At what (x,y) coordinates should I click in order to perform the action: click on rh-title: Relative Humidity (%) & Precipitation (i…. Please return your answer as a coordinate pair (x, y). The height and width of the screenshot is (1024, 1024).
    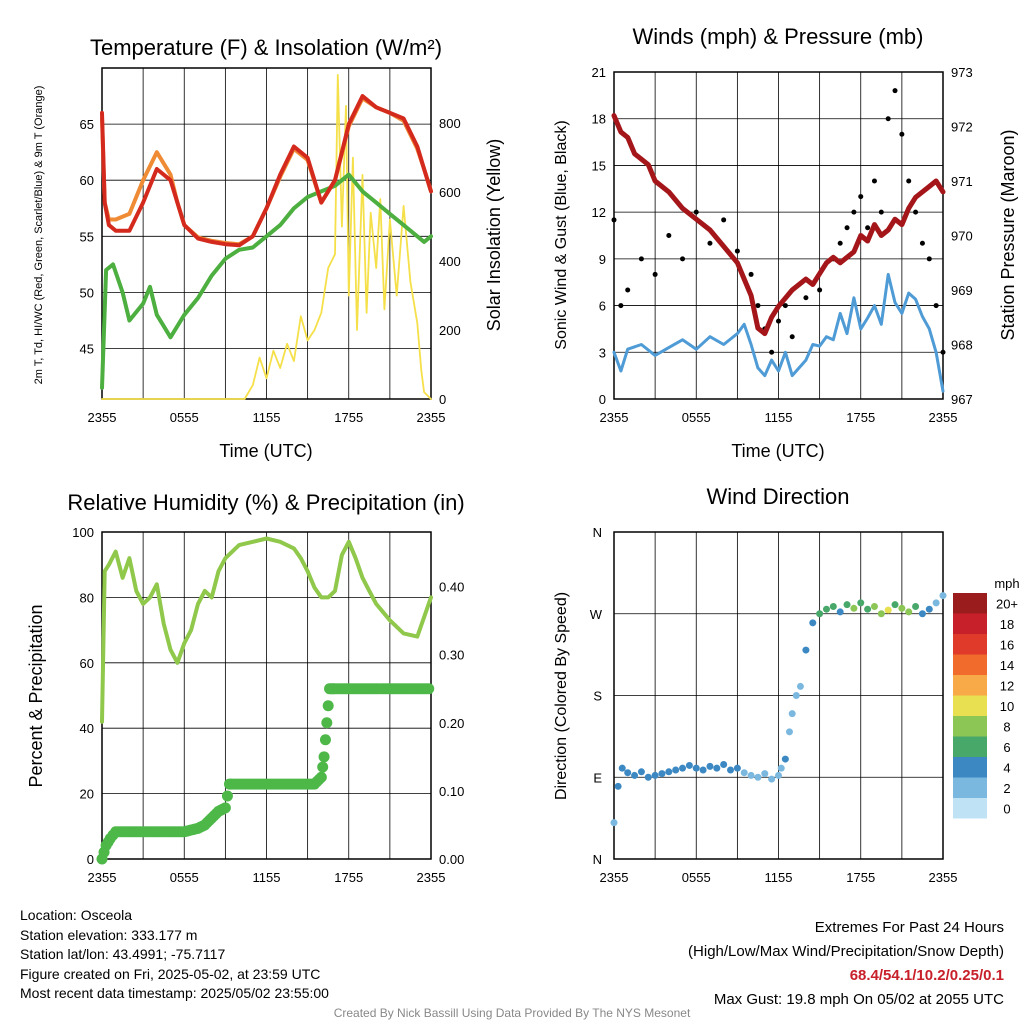
    Looking at the image, I should click on (265, 502).